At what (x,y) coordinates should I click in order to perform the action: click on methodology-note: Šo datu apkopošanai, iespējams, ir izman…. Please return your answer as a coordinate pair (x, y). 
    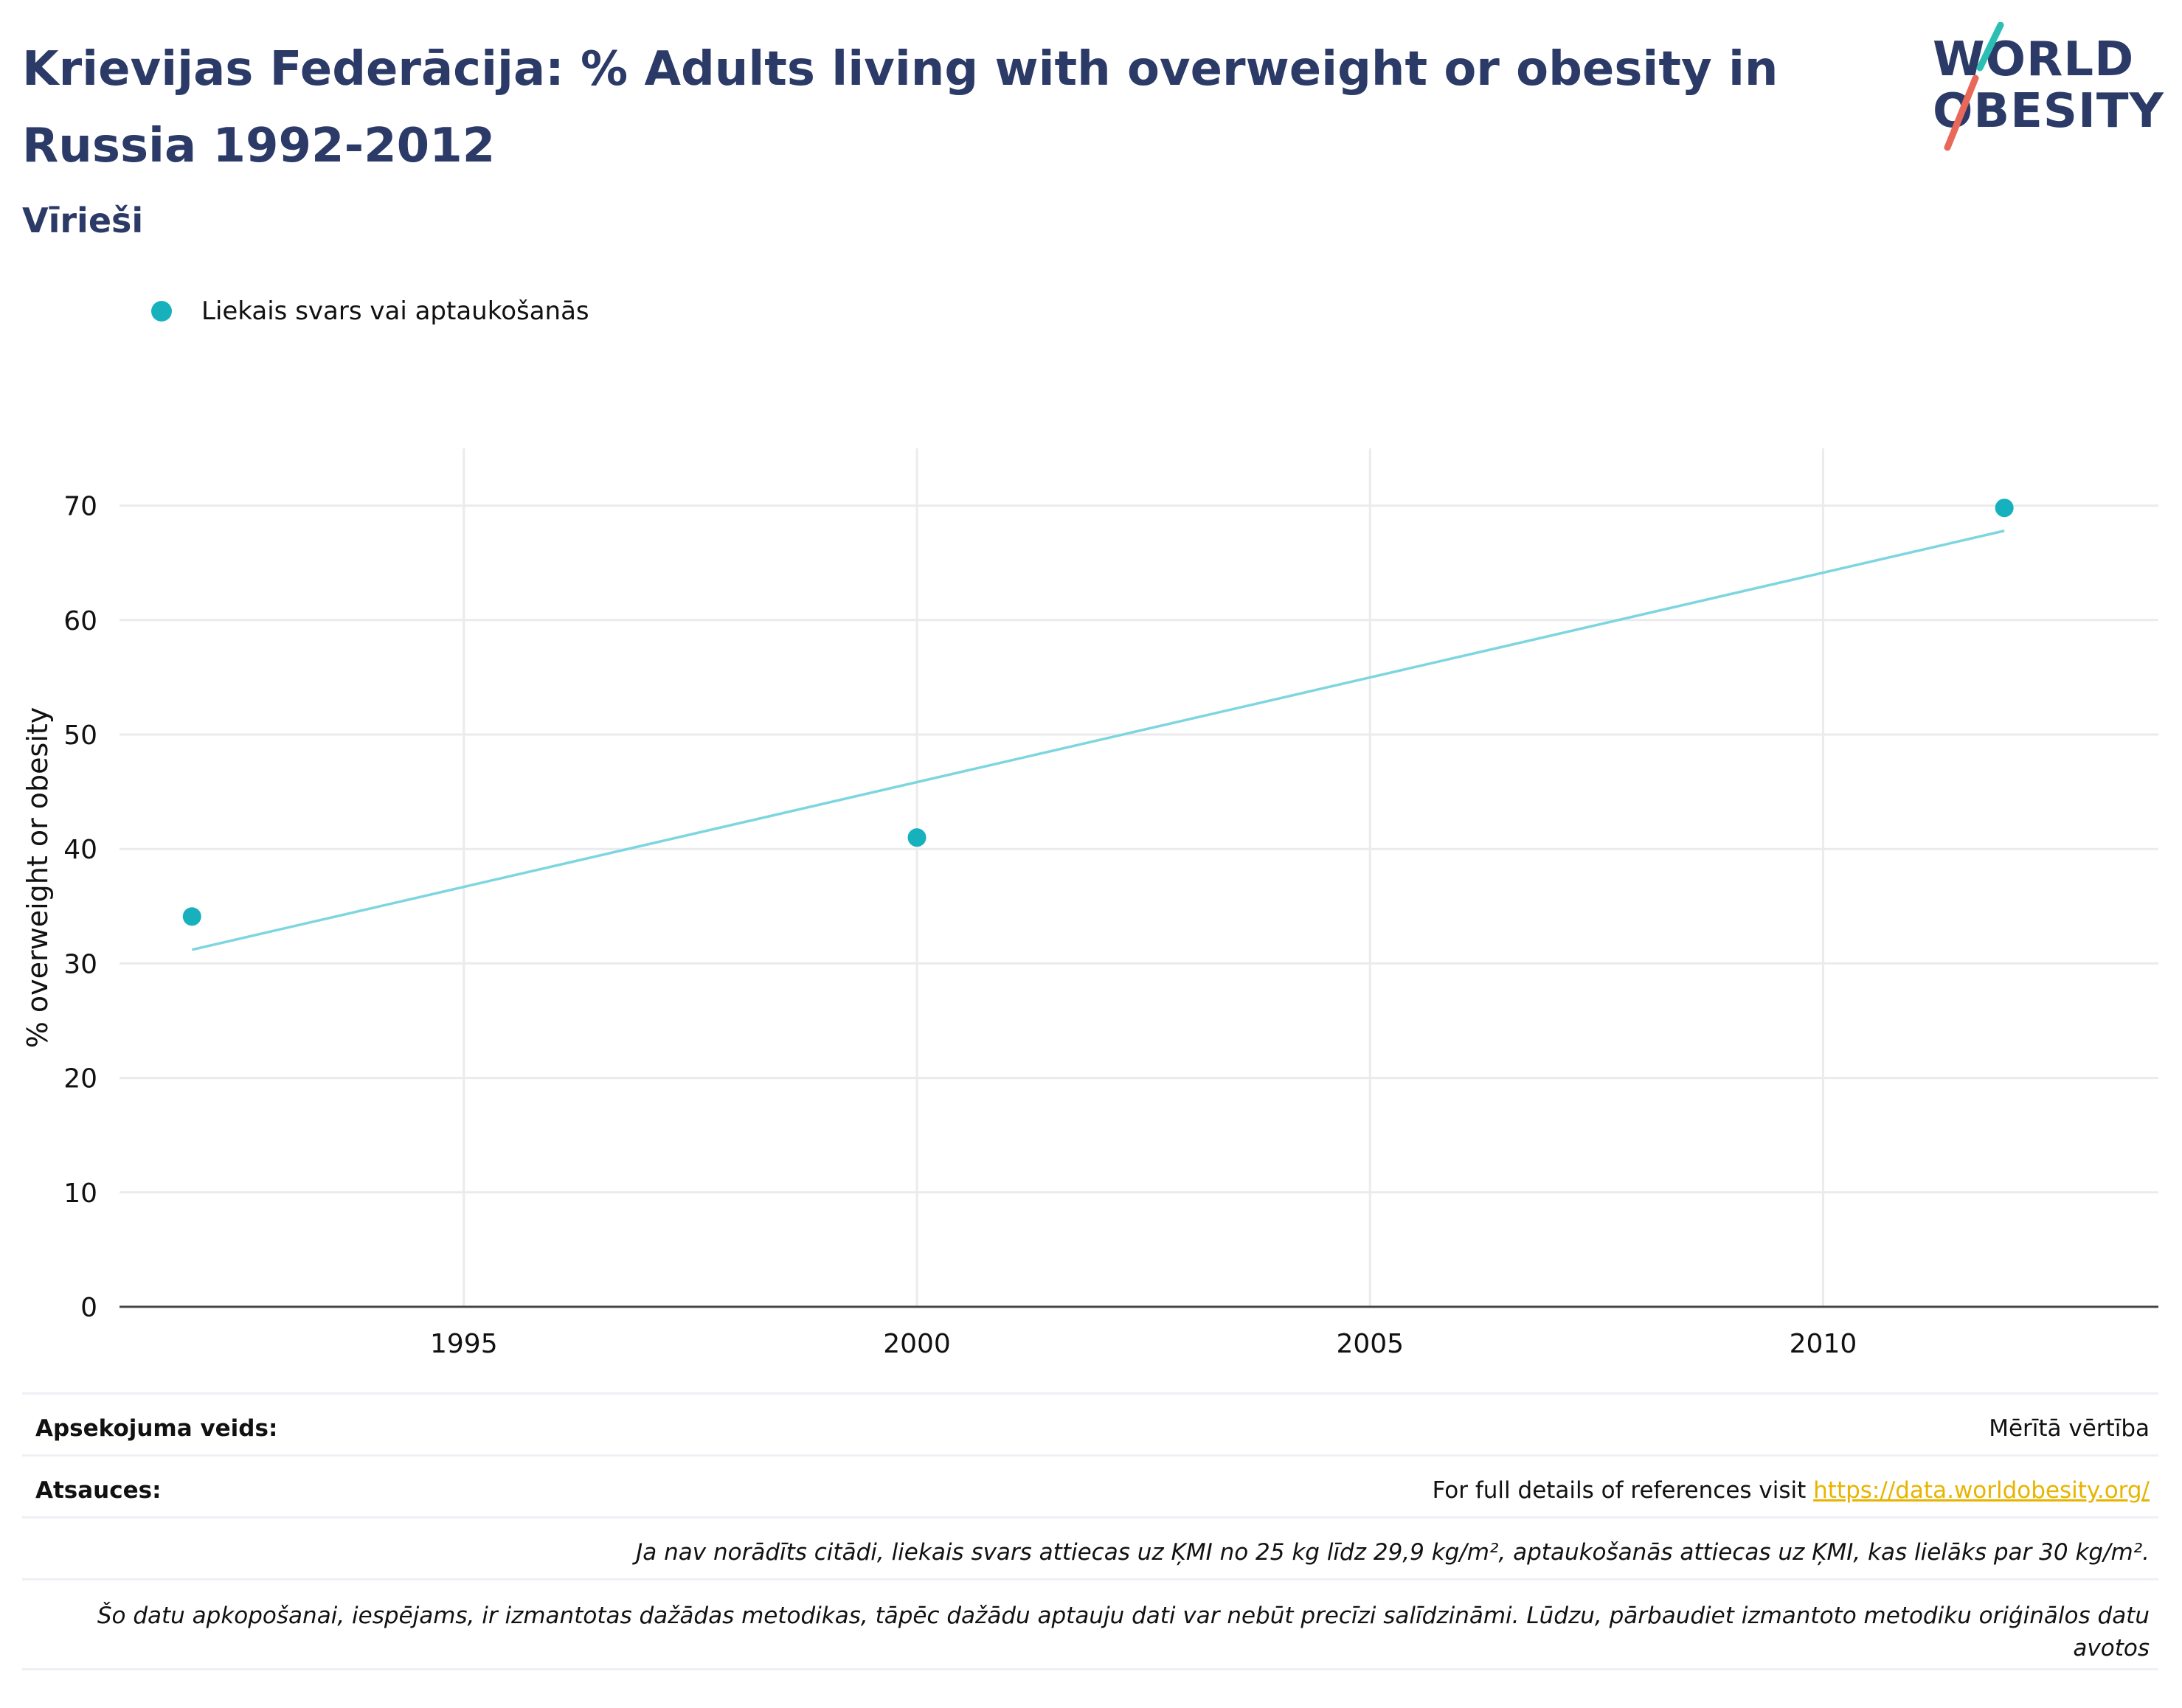
    Looking at the image, I should click on (1123, 1632).